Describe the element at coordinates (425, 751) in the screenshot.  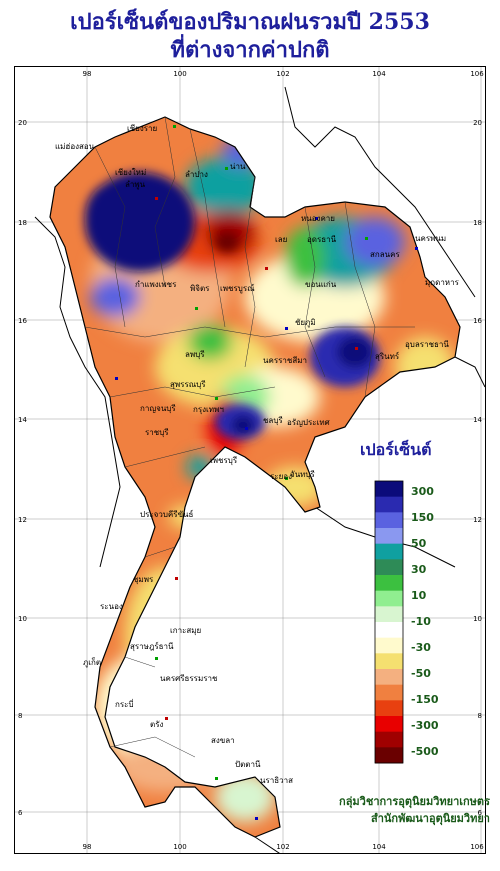
I see `legend-label: -500` at that location.